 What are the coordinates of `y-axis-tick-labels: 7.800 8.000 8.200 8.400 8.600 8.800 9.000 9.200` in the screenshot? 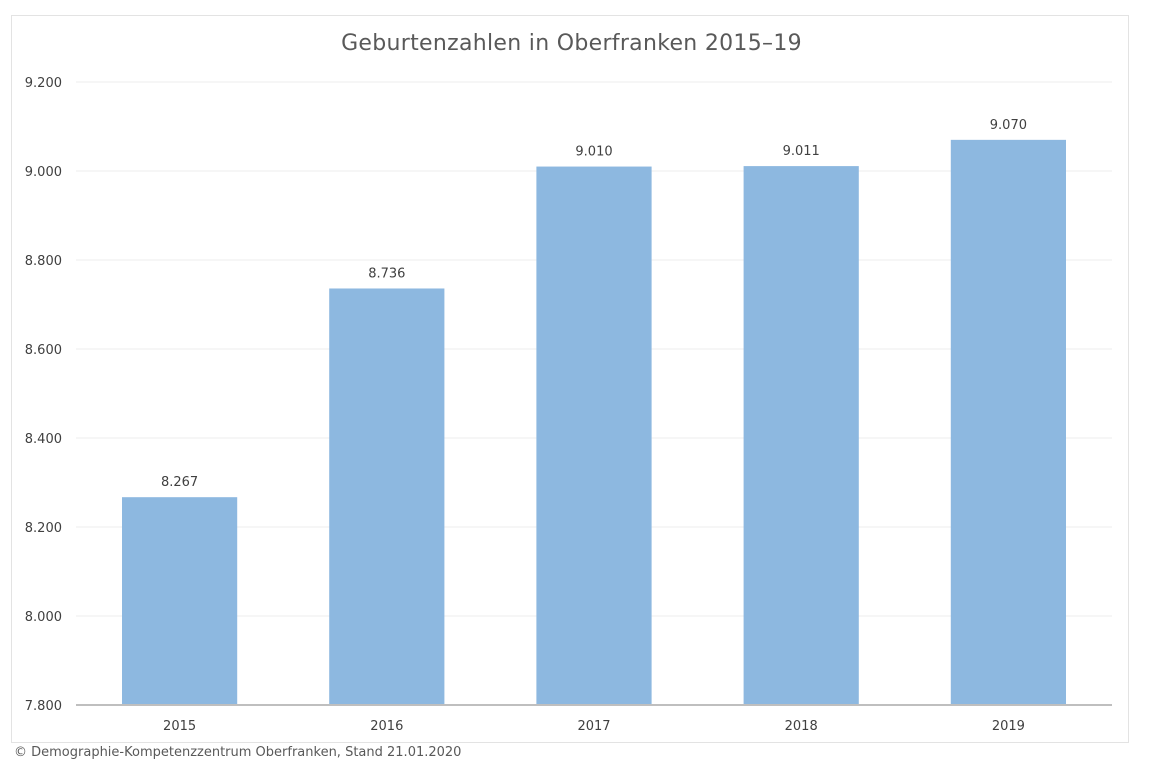 It's located at (43, 395).